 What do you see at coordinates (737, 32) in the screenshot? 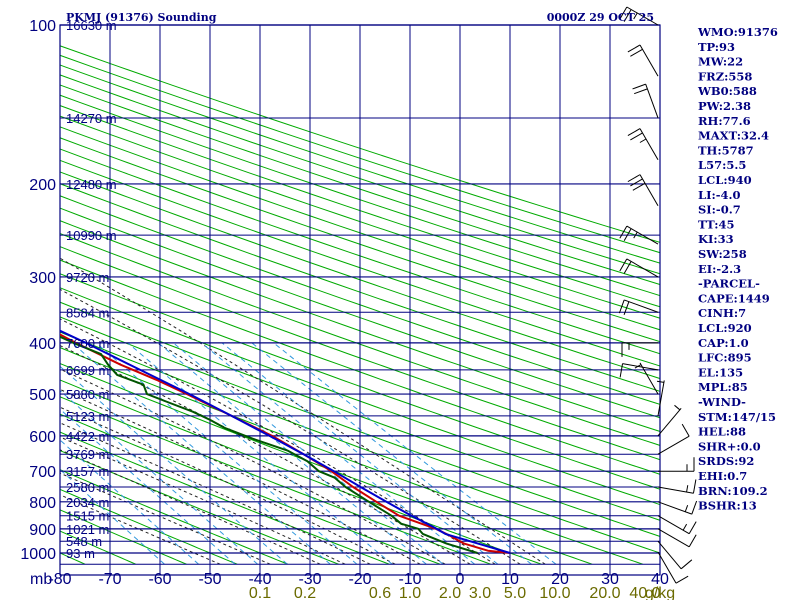
I see `sounding-index: WMO:91376` at bounding box center [737, 32].